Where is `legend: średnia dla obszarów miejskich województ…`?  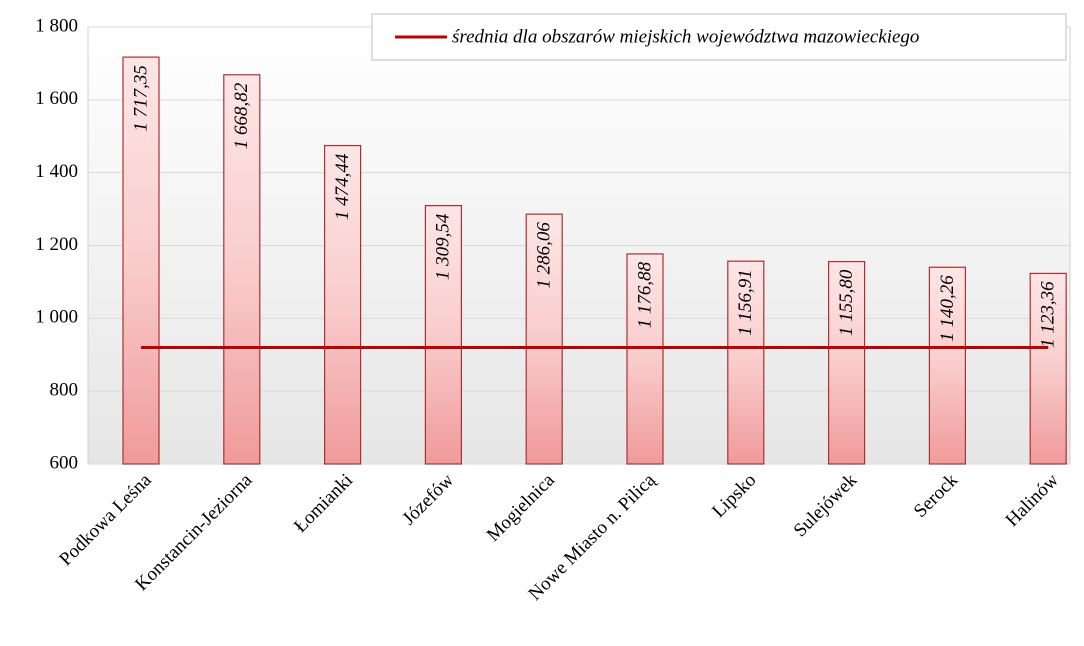 legend: średnia dla obszarów miejskich województ… is located at coordinates (719, 37).